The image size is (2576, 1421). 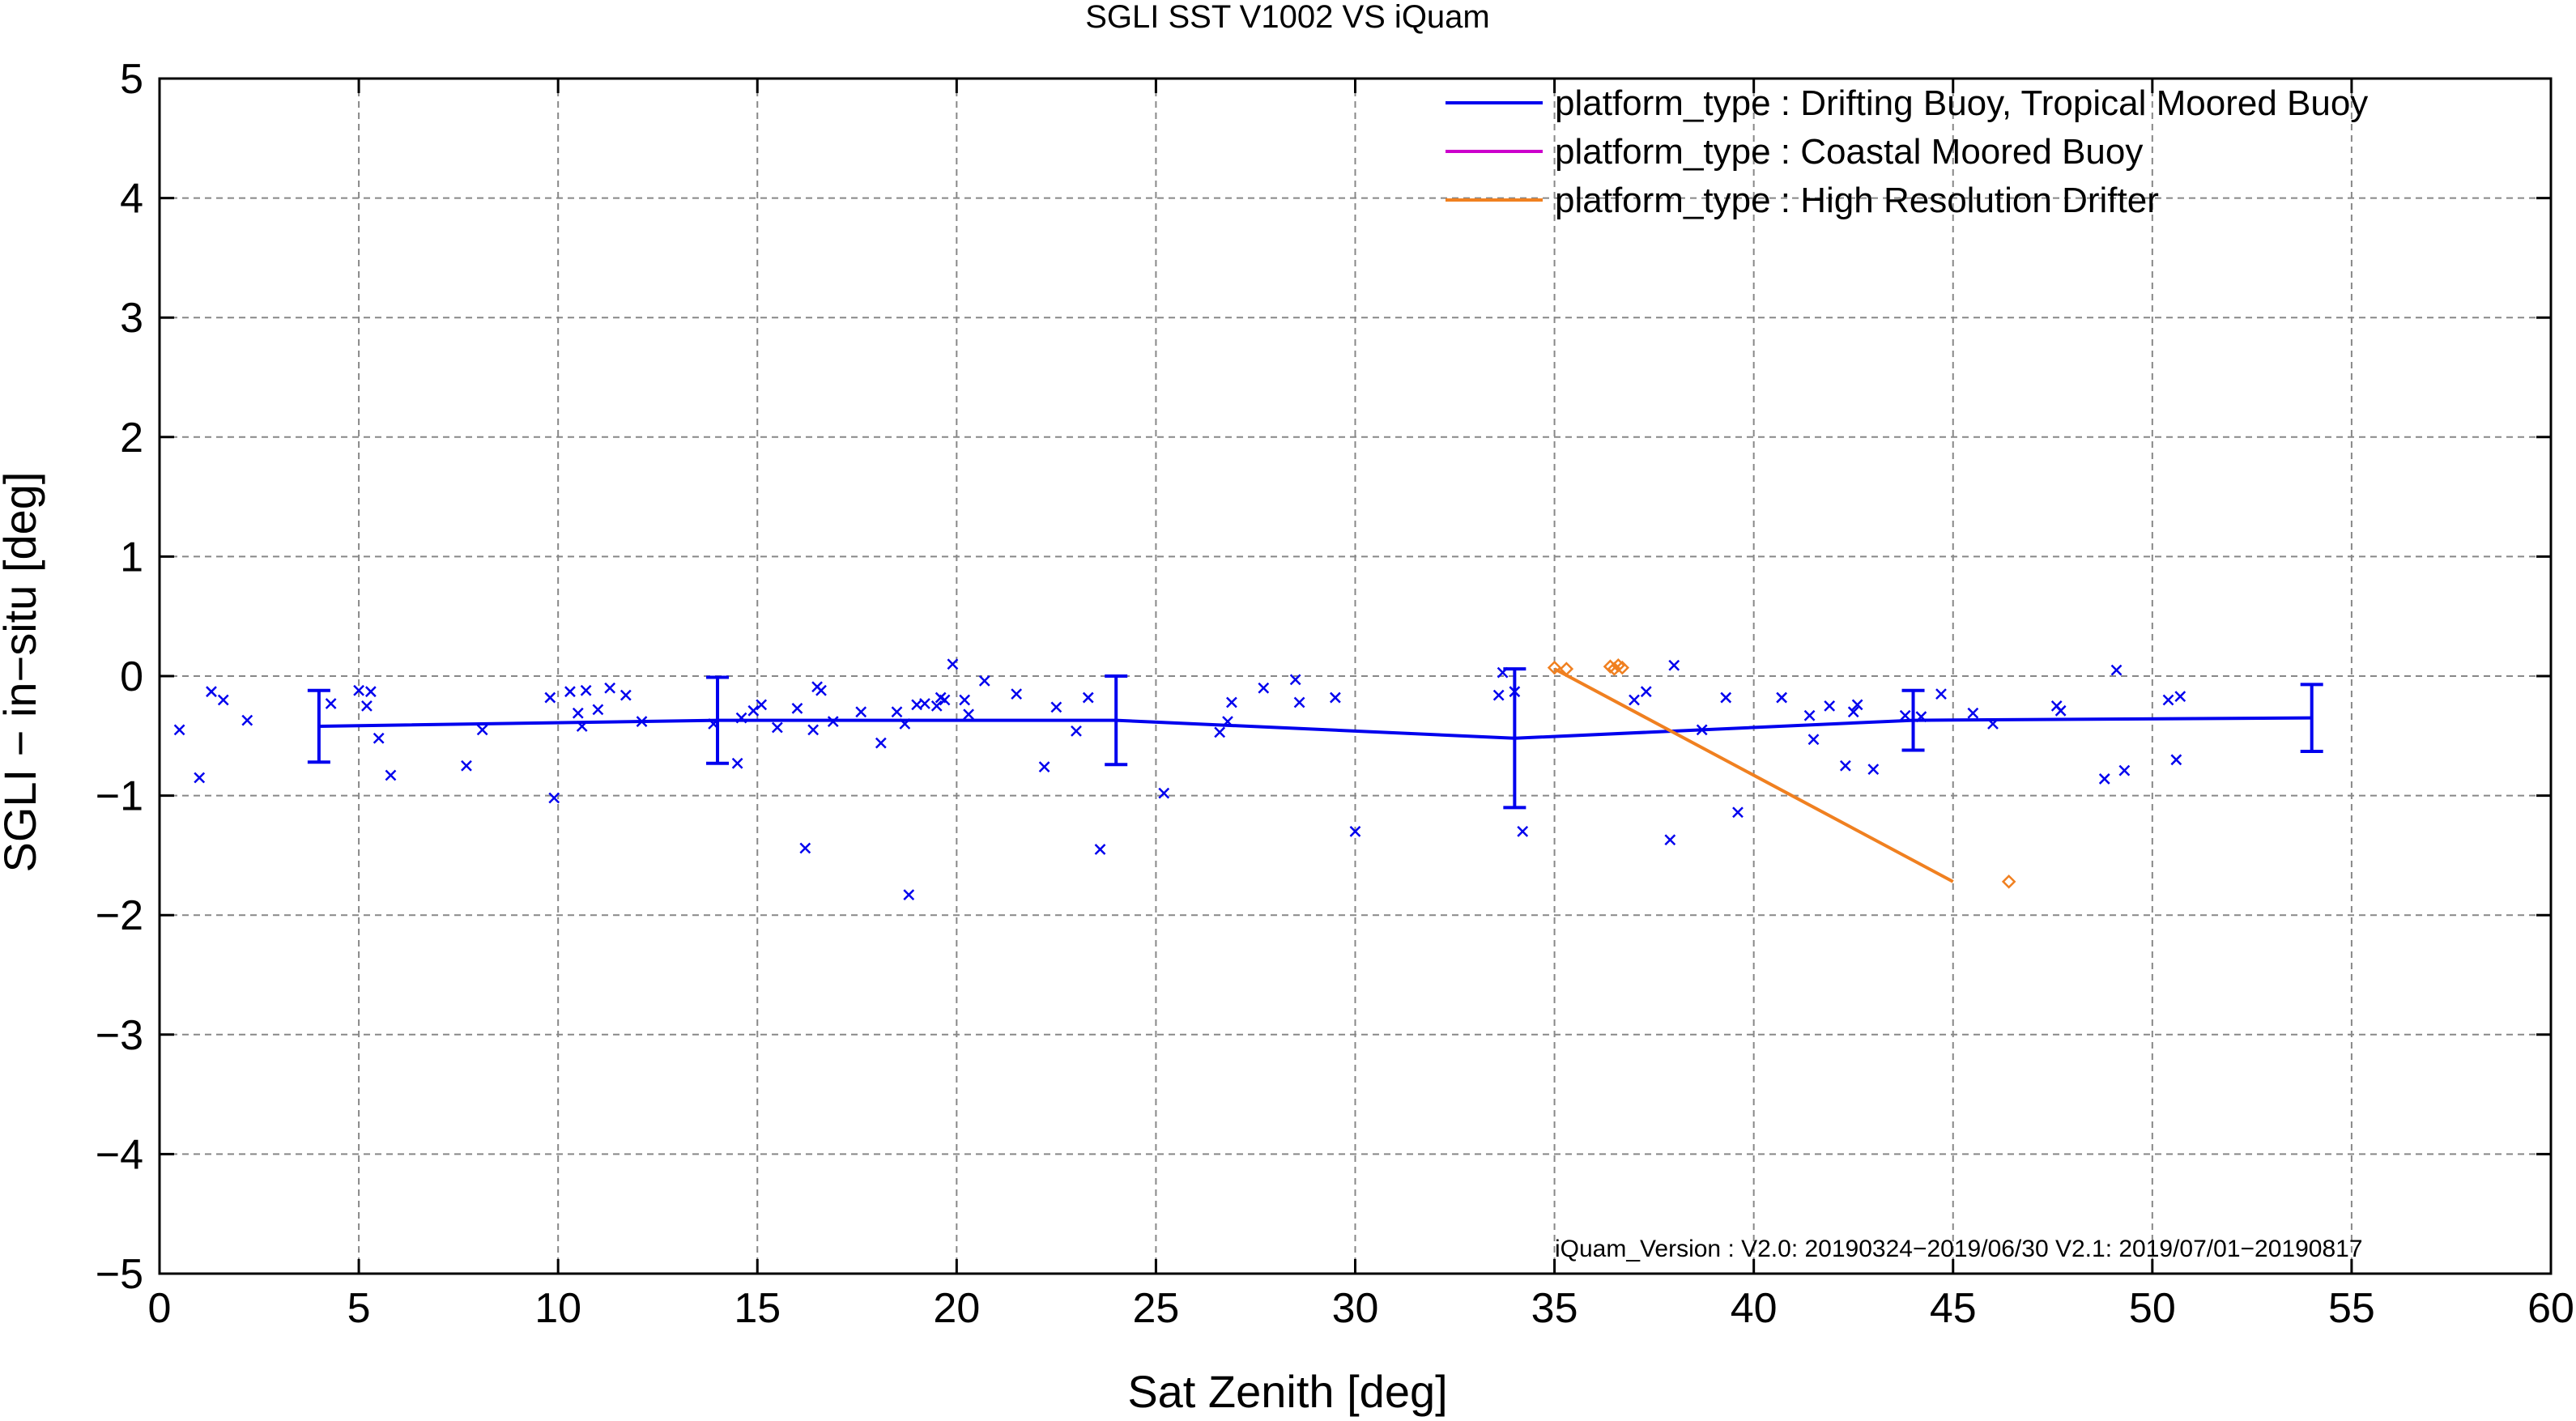 What do you see at coordinates (757, 1308) in the screenshot?
I see `x-tick-label: 15` at bounding box center [757, 1308].